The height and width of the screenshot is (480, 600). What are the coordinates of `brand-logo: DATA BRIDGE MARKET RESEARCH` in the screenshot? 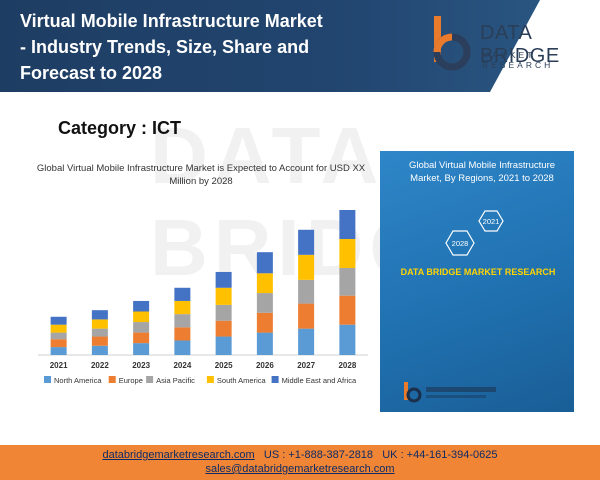 It's located at (513, 45).